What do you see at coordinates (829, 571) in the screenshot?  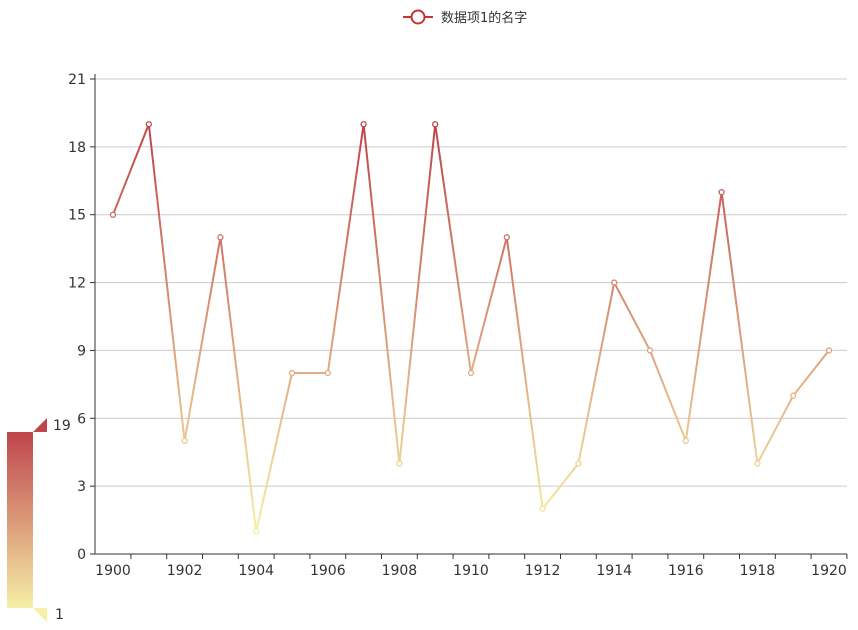 I see `x-tick-label: 1920` at bounding box center [829, 571].